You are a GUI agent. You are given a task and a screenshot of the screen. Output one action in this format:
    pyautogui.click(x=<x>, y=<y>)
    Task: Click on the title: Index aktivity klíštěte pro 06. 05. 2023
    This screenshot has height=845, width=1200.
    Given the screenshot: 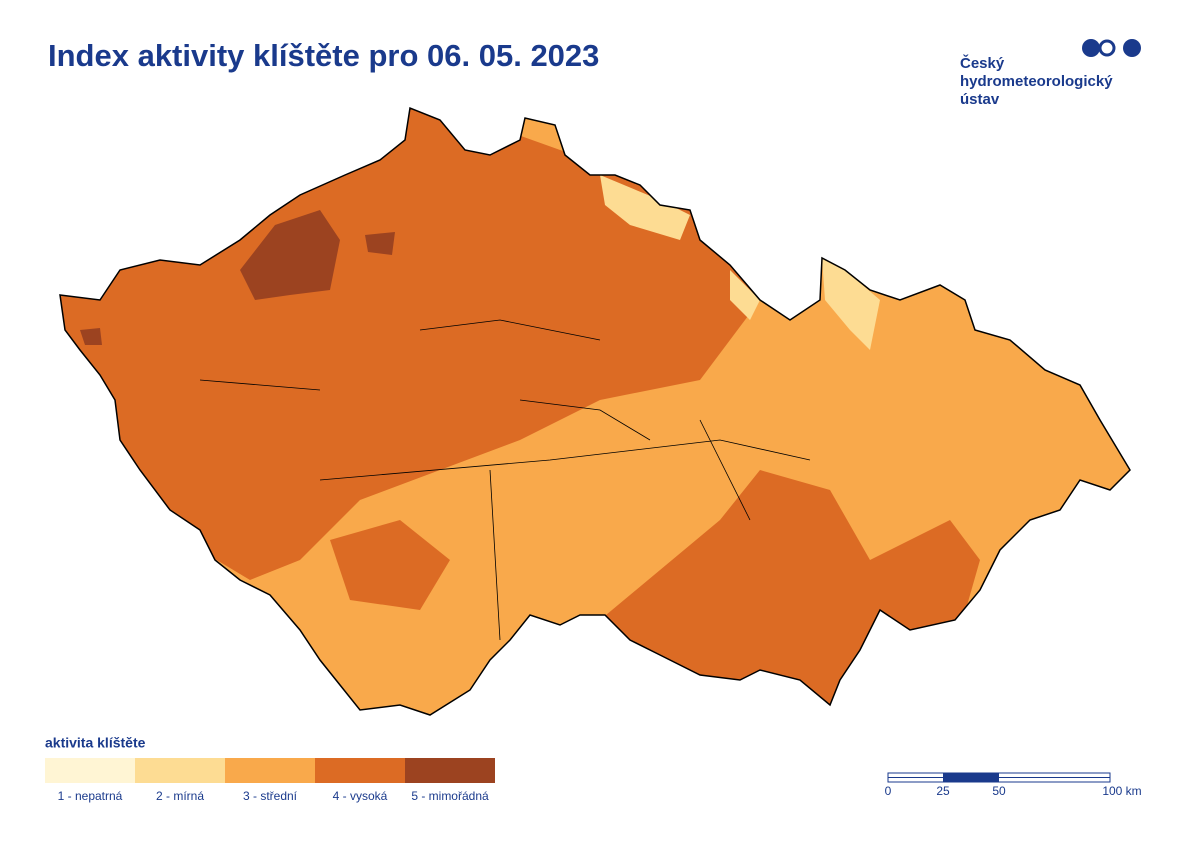 What is the action you would take?
    pyautogui.click(x=323, y=55)
    